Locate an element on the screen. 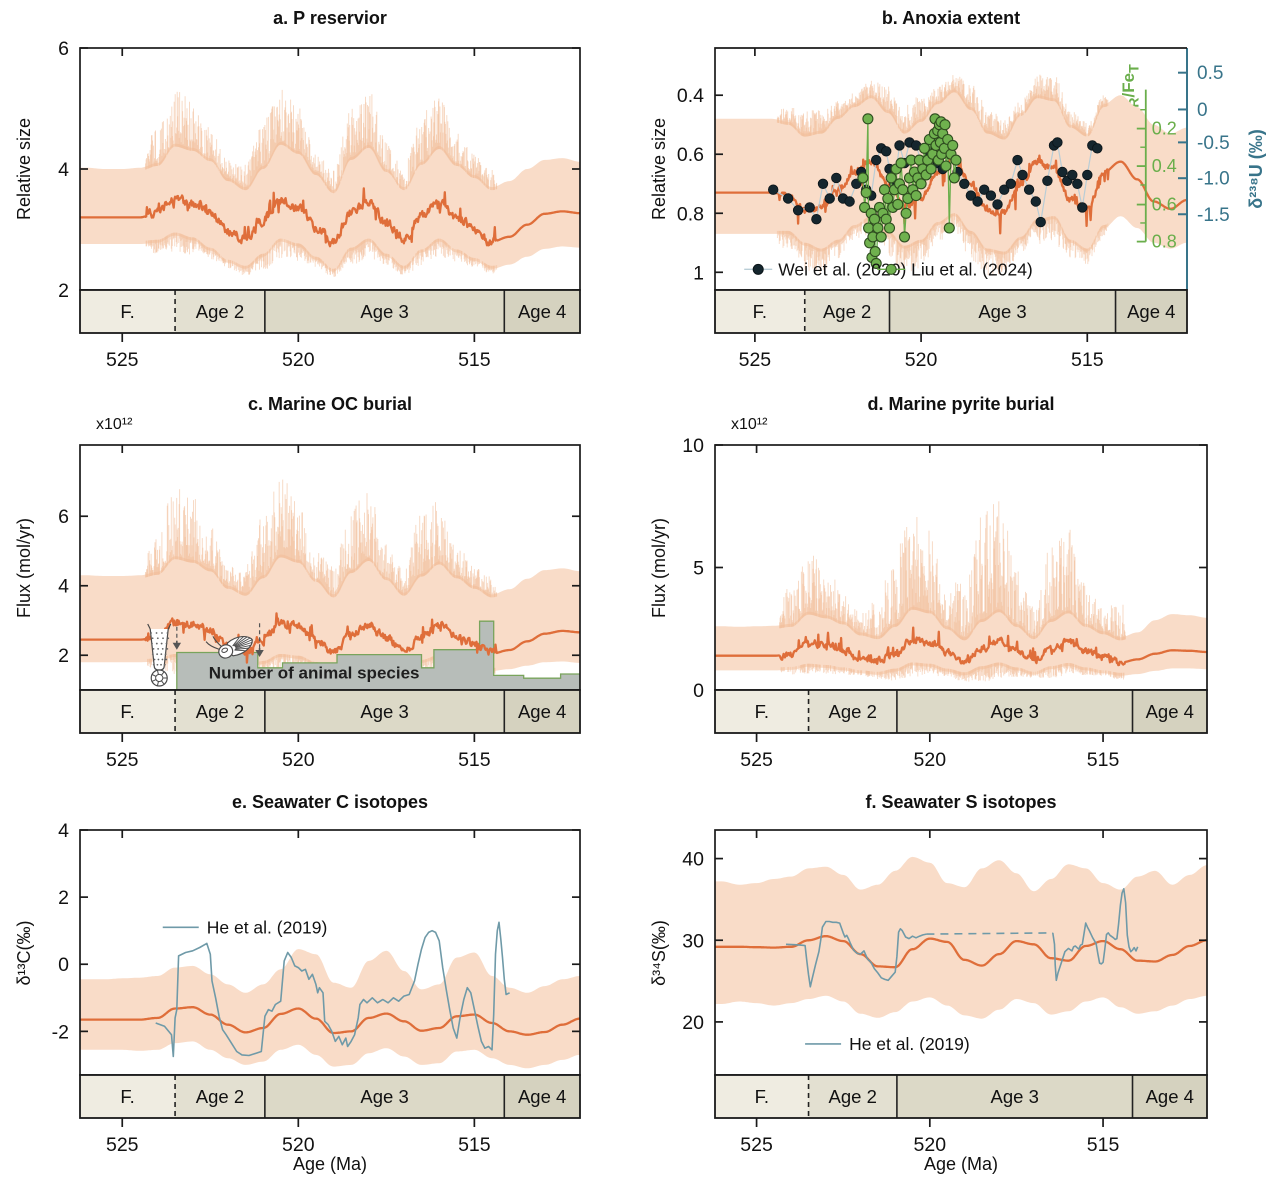 This screenshot has width=1269, height=1181. svg-text: -1.5 is located at coordinates (1213, 215).